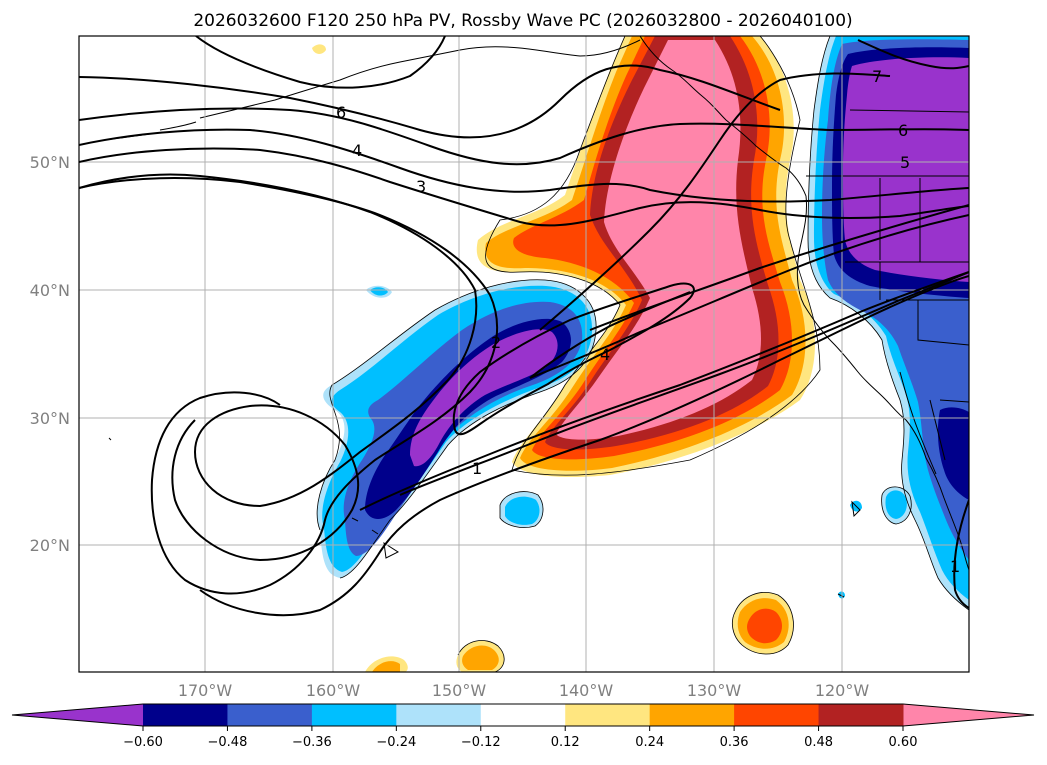 This screenshot has height=765, width=1047. What do you see at coordinates (818, 742) in the screenshot?
I see `colorbar-tick-label: 0.48` at bounding box center [818, 742].